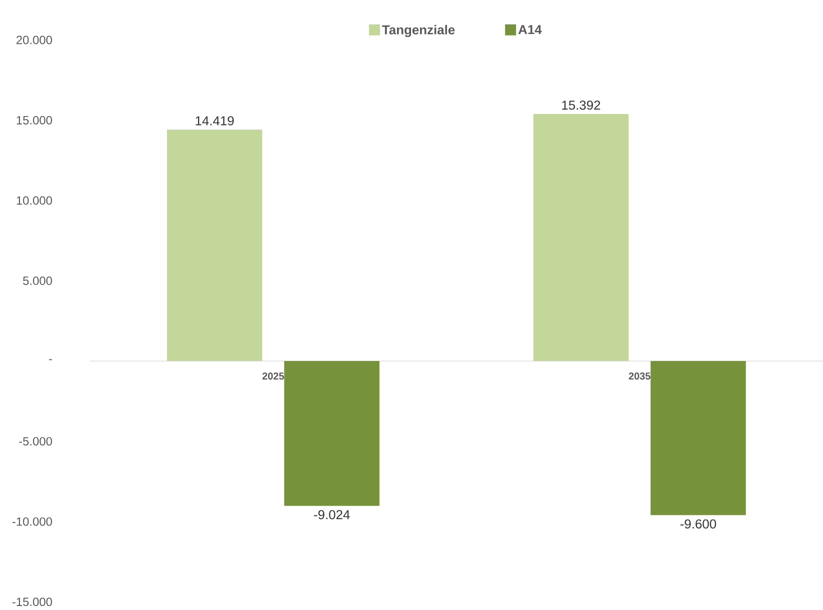 The width and height of the screenshot is (823, 610). What do you see at coordinates (418, 31) in the screenshot?
I see `legend-label: Tangenziale` at bounding box center [418, 31].